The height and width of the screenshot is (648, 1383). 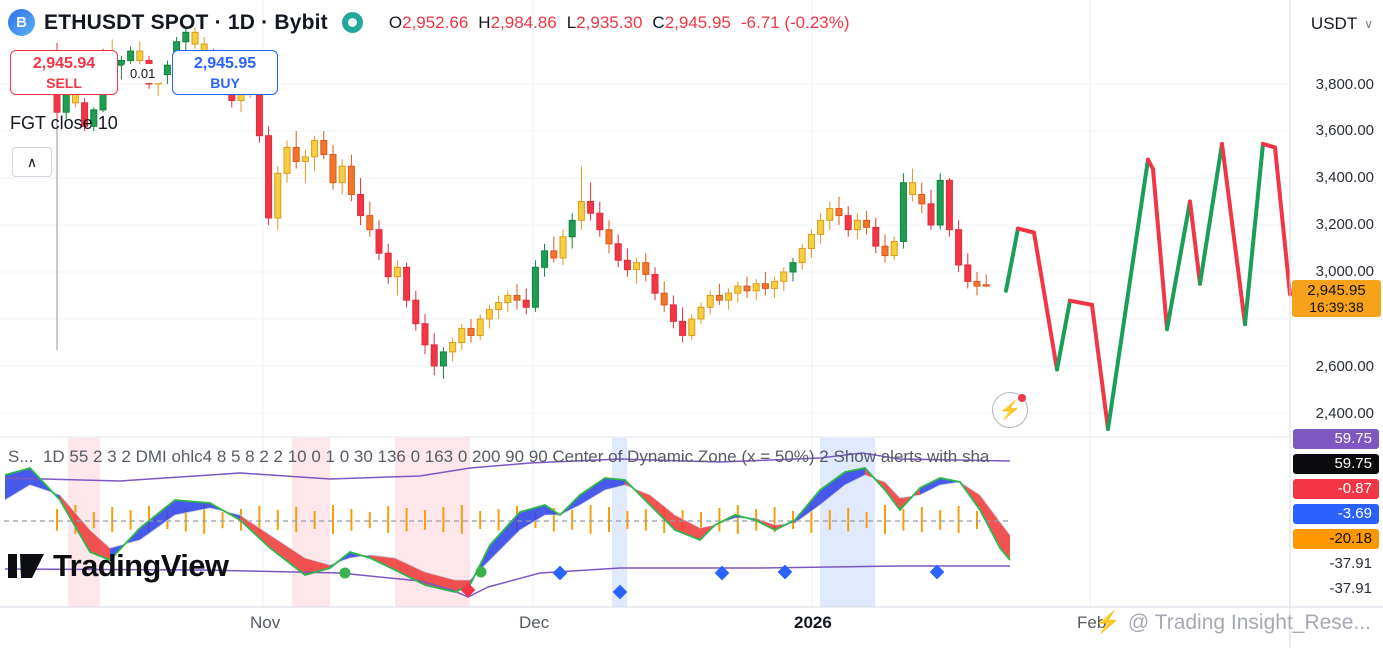 I want to click on price-tick: 2,600.00, so click(x=1344, y=366).